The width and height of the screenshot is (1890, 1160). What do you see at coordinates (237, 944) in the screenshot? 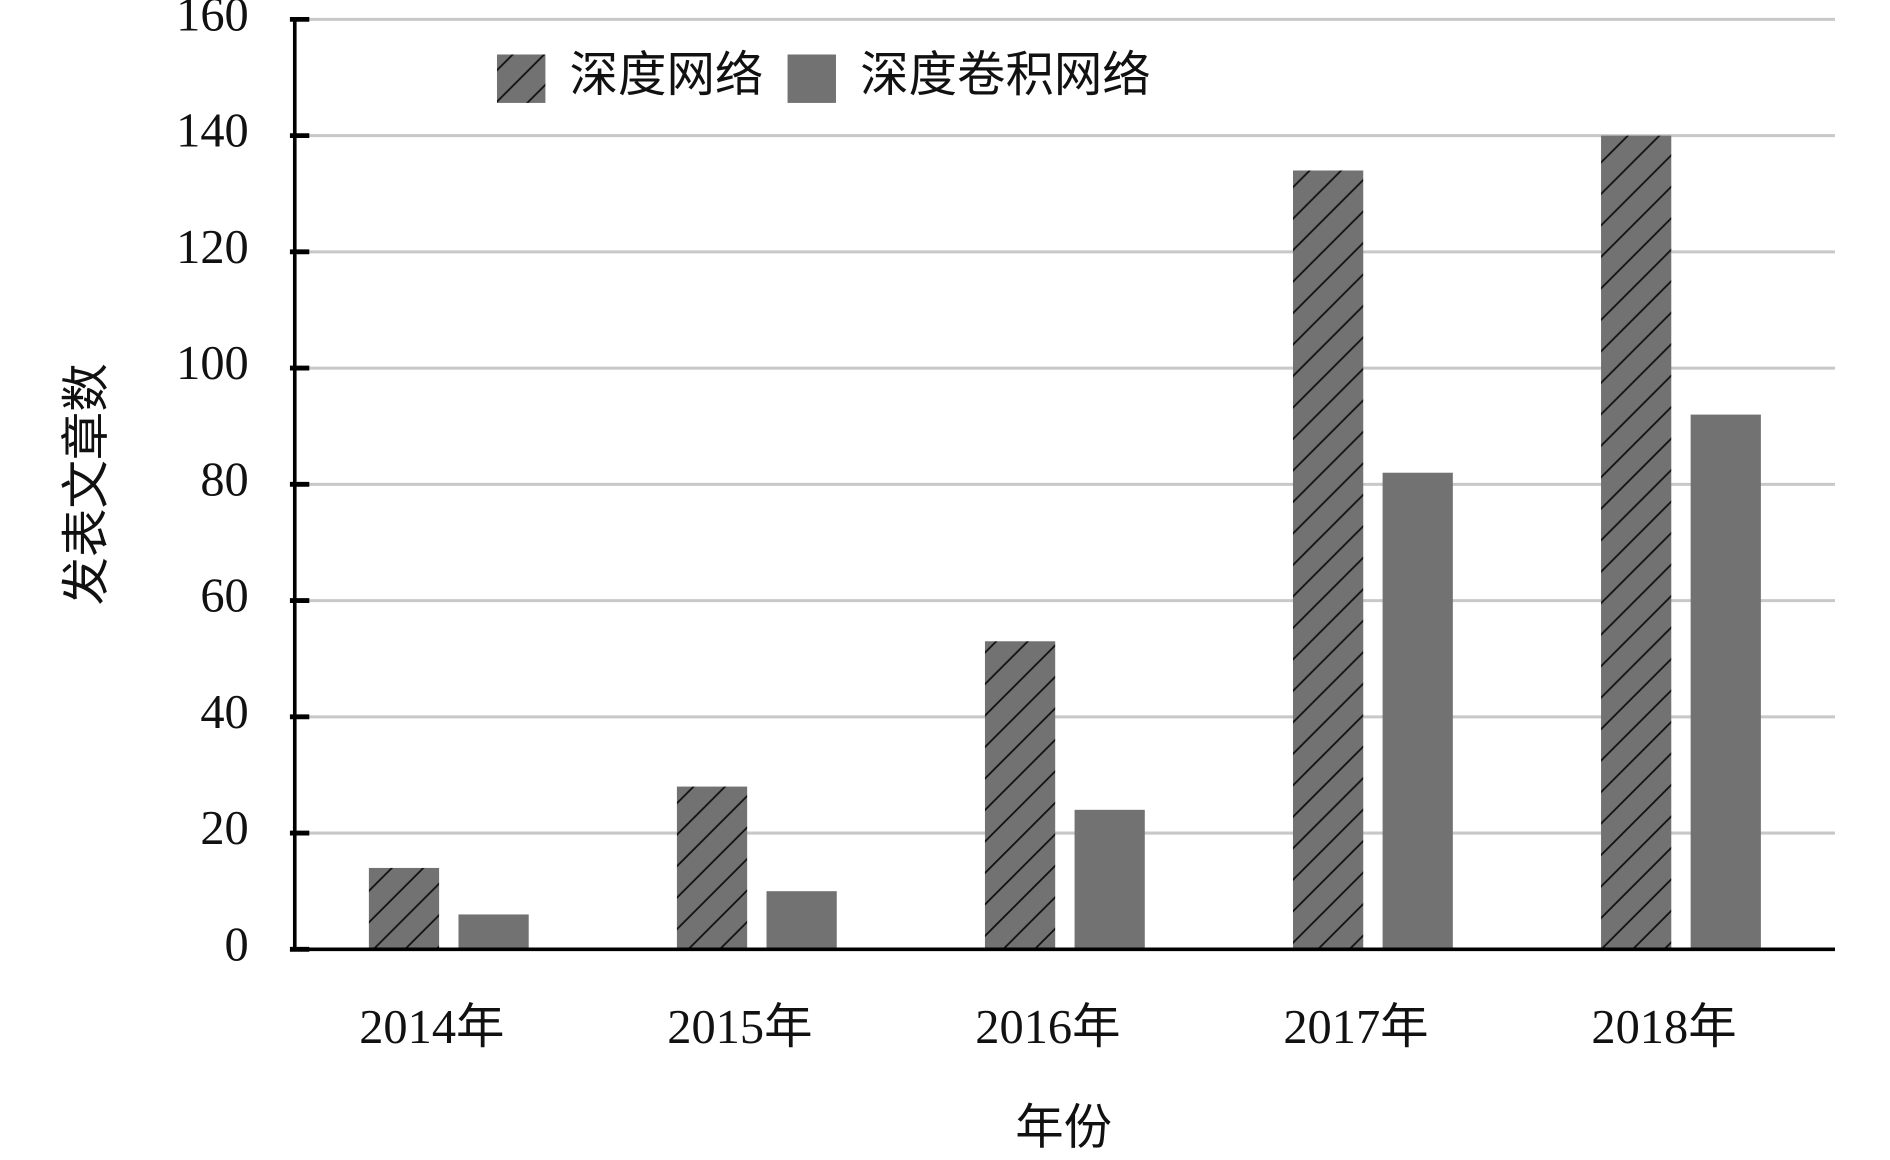
I see `y-tick-label: 0` at bounding box center [237, 944].